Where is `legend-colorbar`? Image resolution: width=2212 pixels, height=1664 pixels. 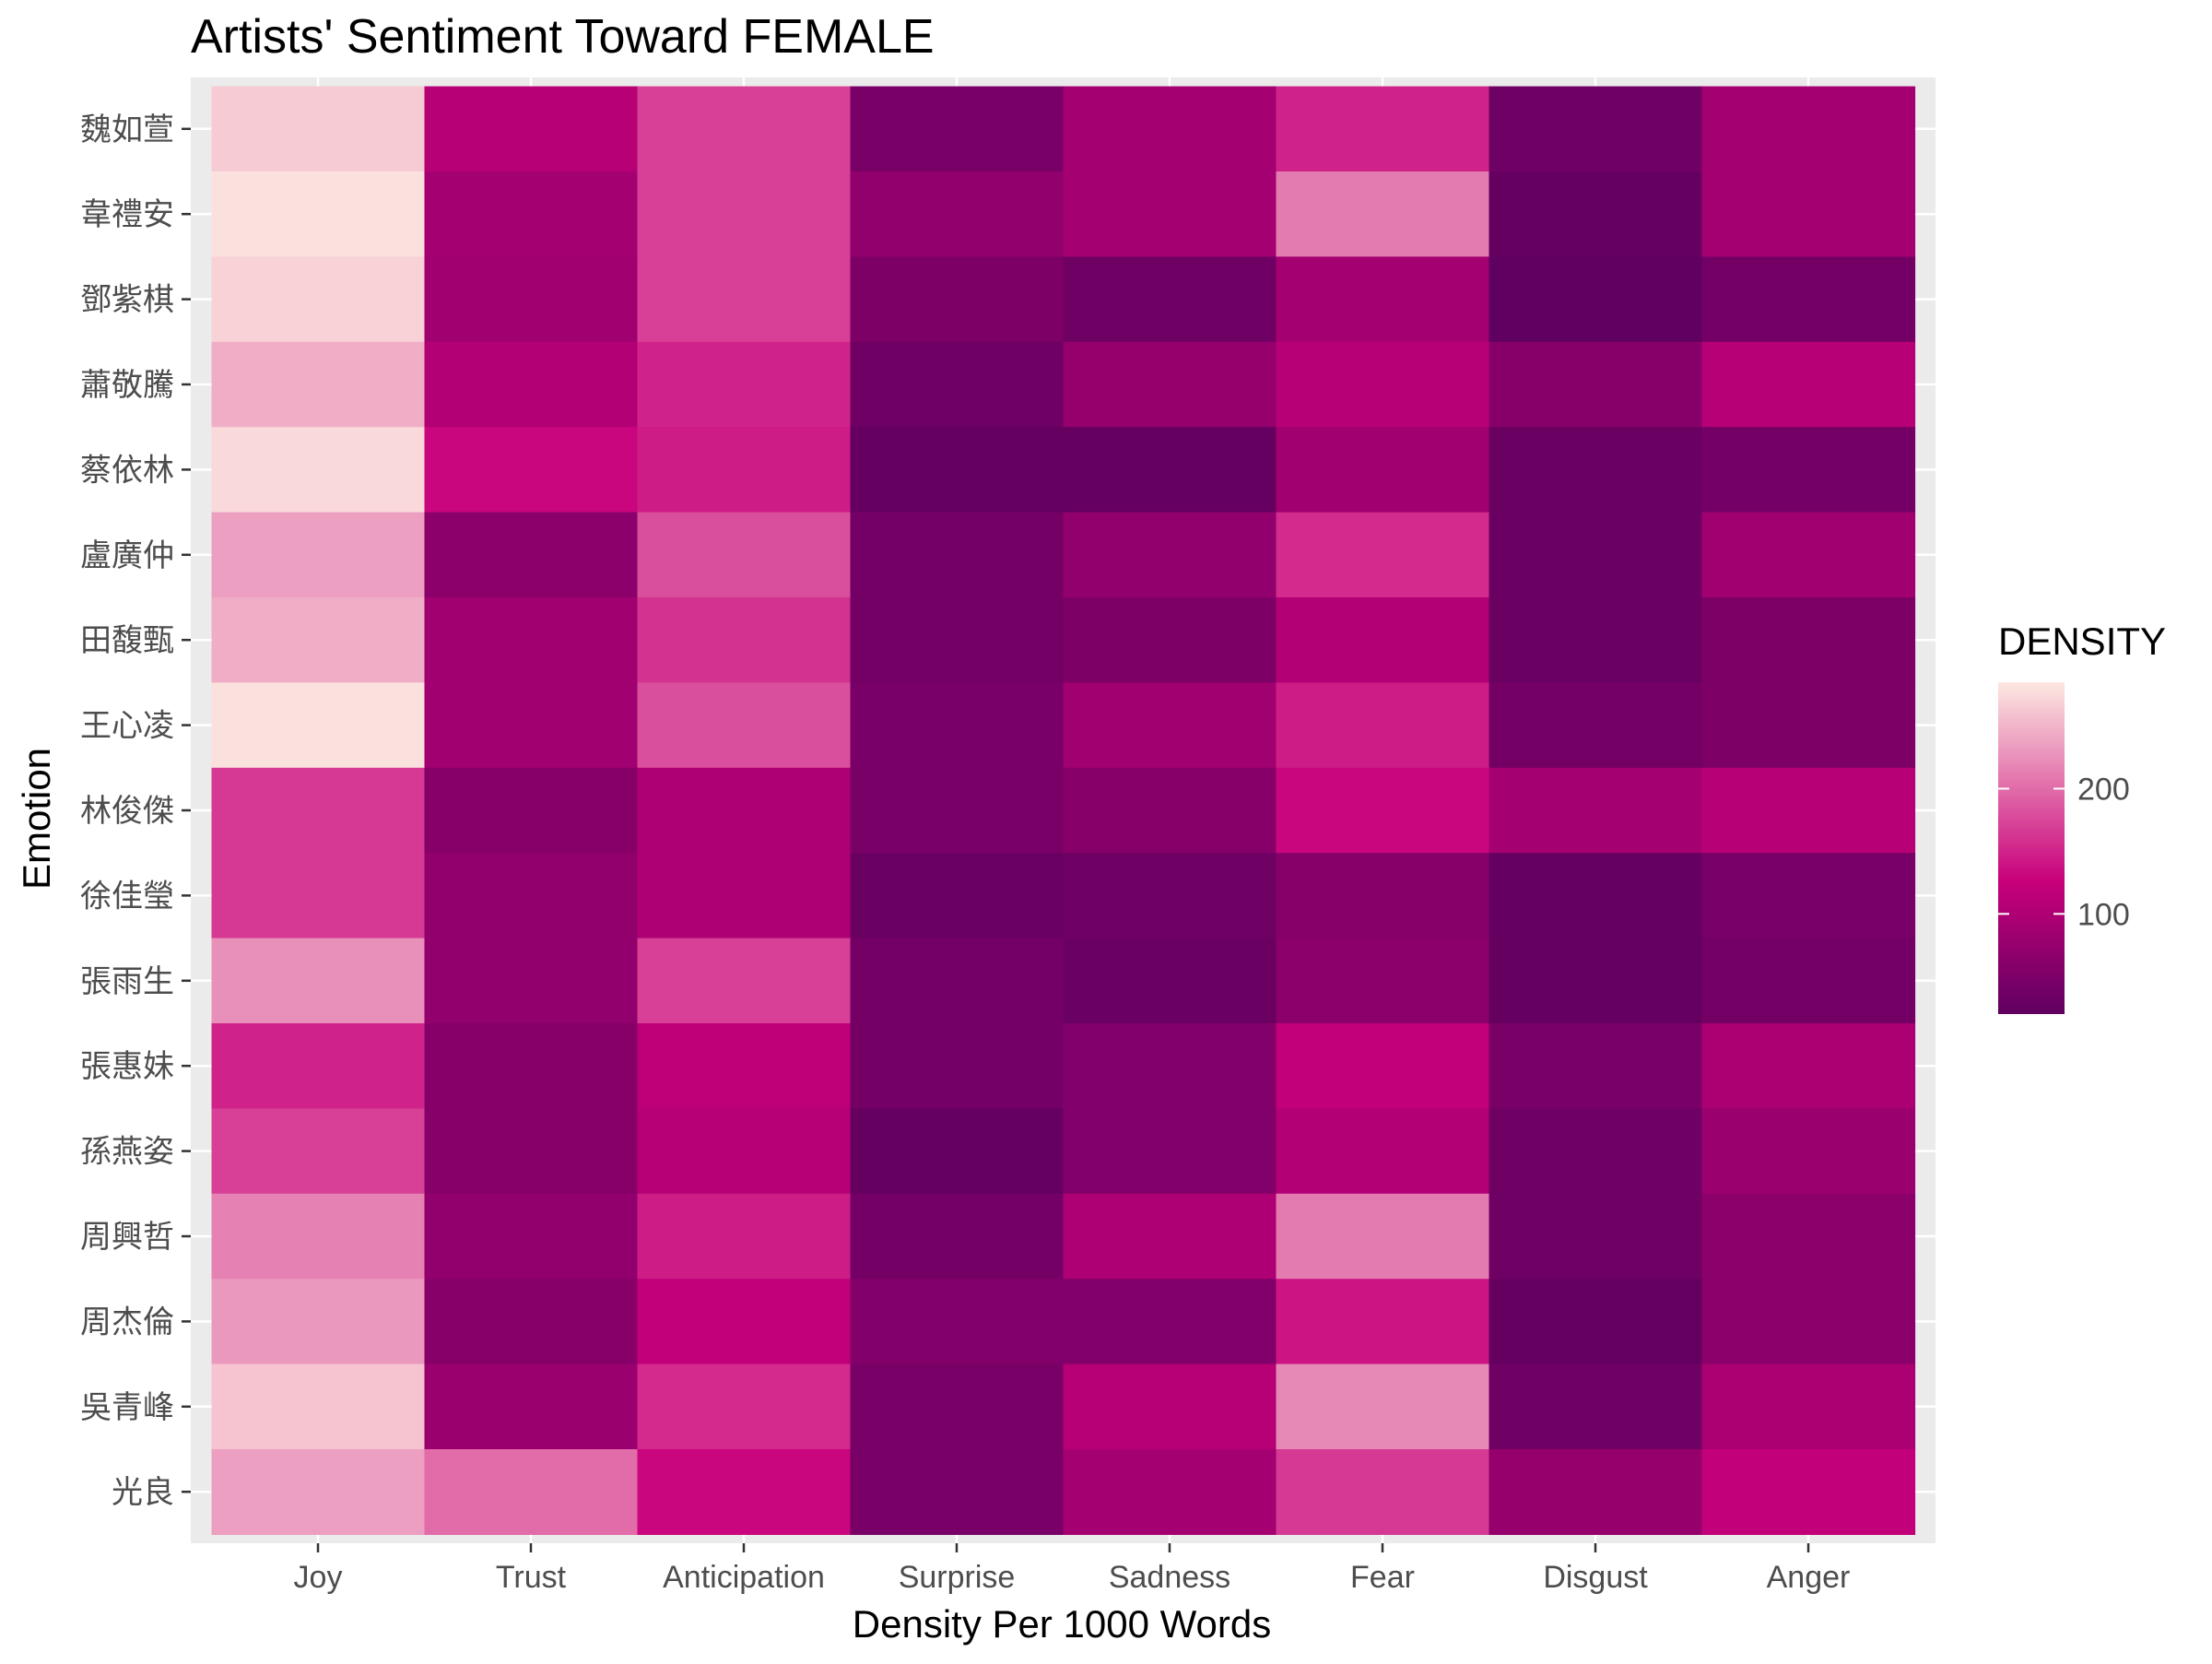
legend-colorbar is located at coordinates (2031, 848).